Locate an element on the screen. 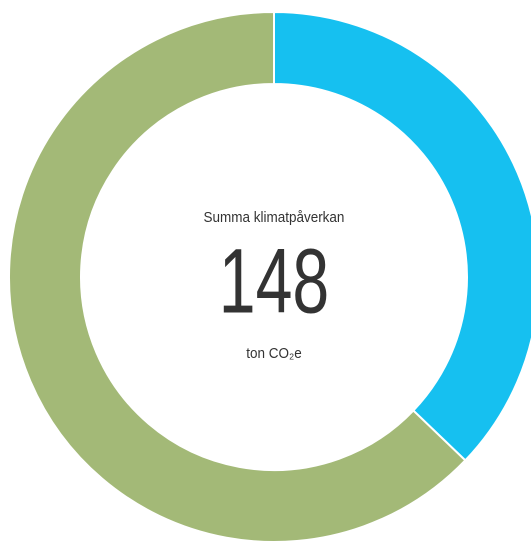  center-unit: ton CO₂e is located at coordinates (274, 353).